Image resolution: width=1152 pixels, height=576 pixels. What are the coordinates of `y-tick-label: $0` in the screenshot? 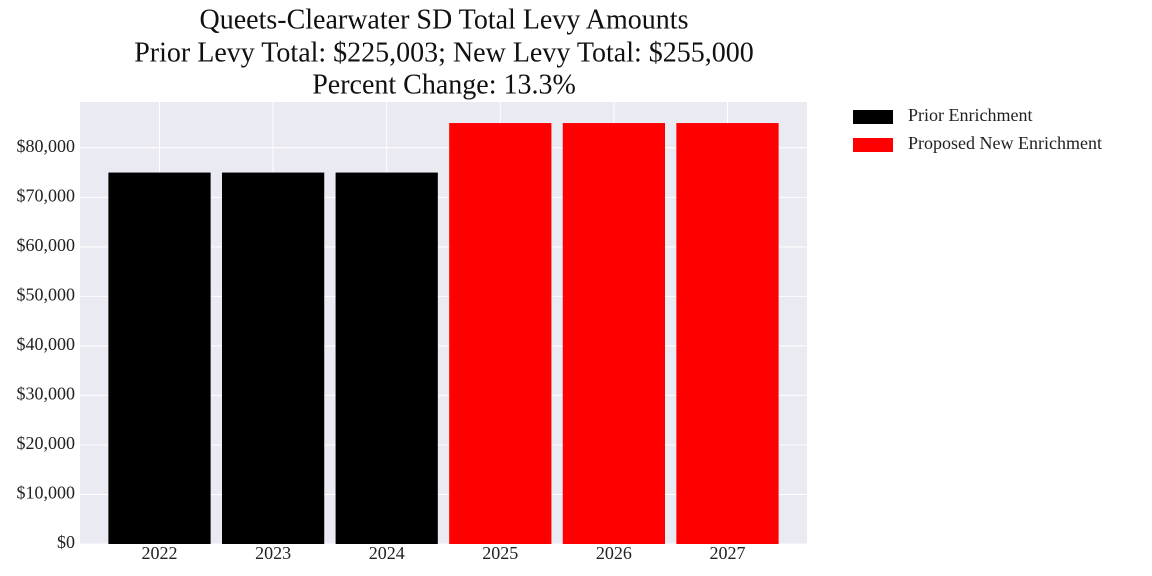 It's located at (66, 542).